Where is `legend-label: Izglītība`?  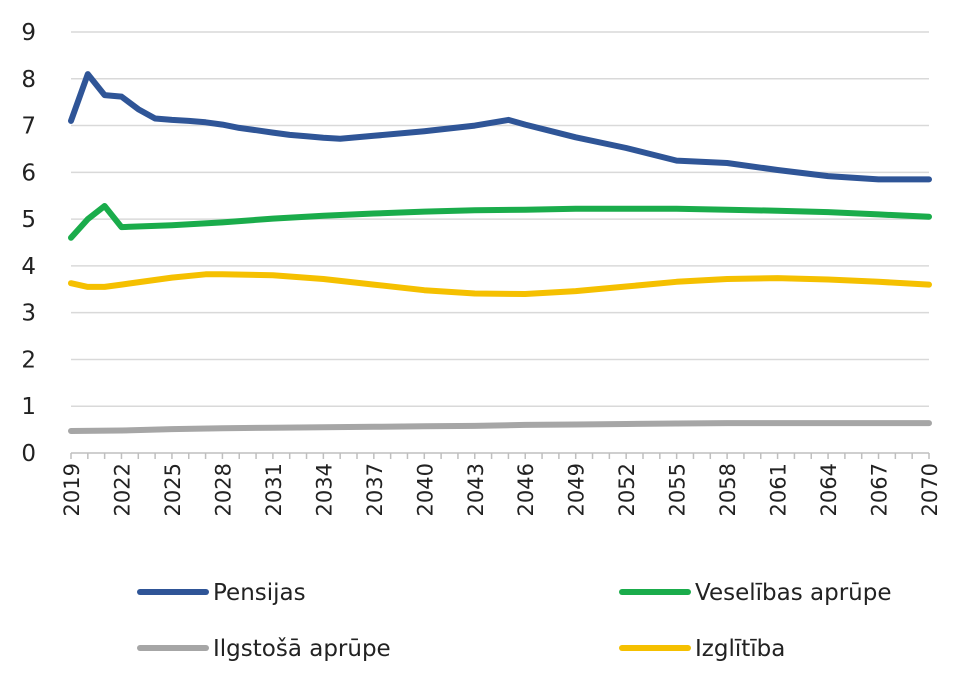 legend-label: Izglītība is located at coordinates (740, 649).